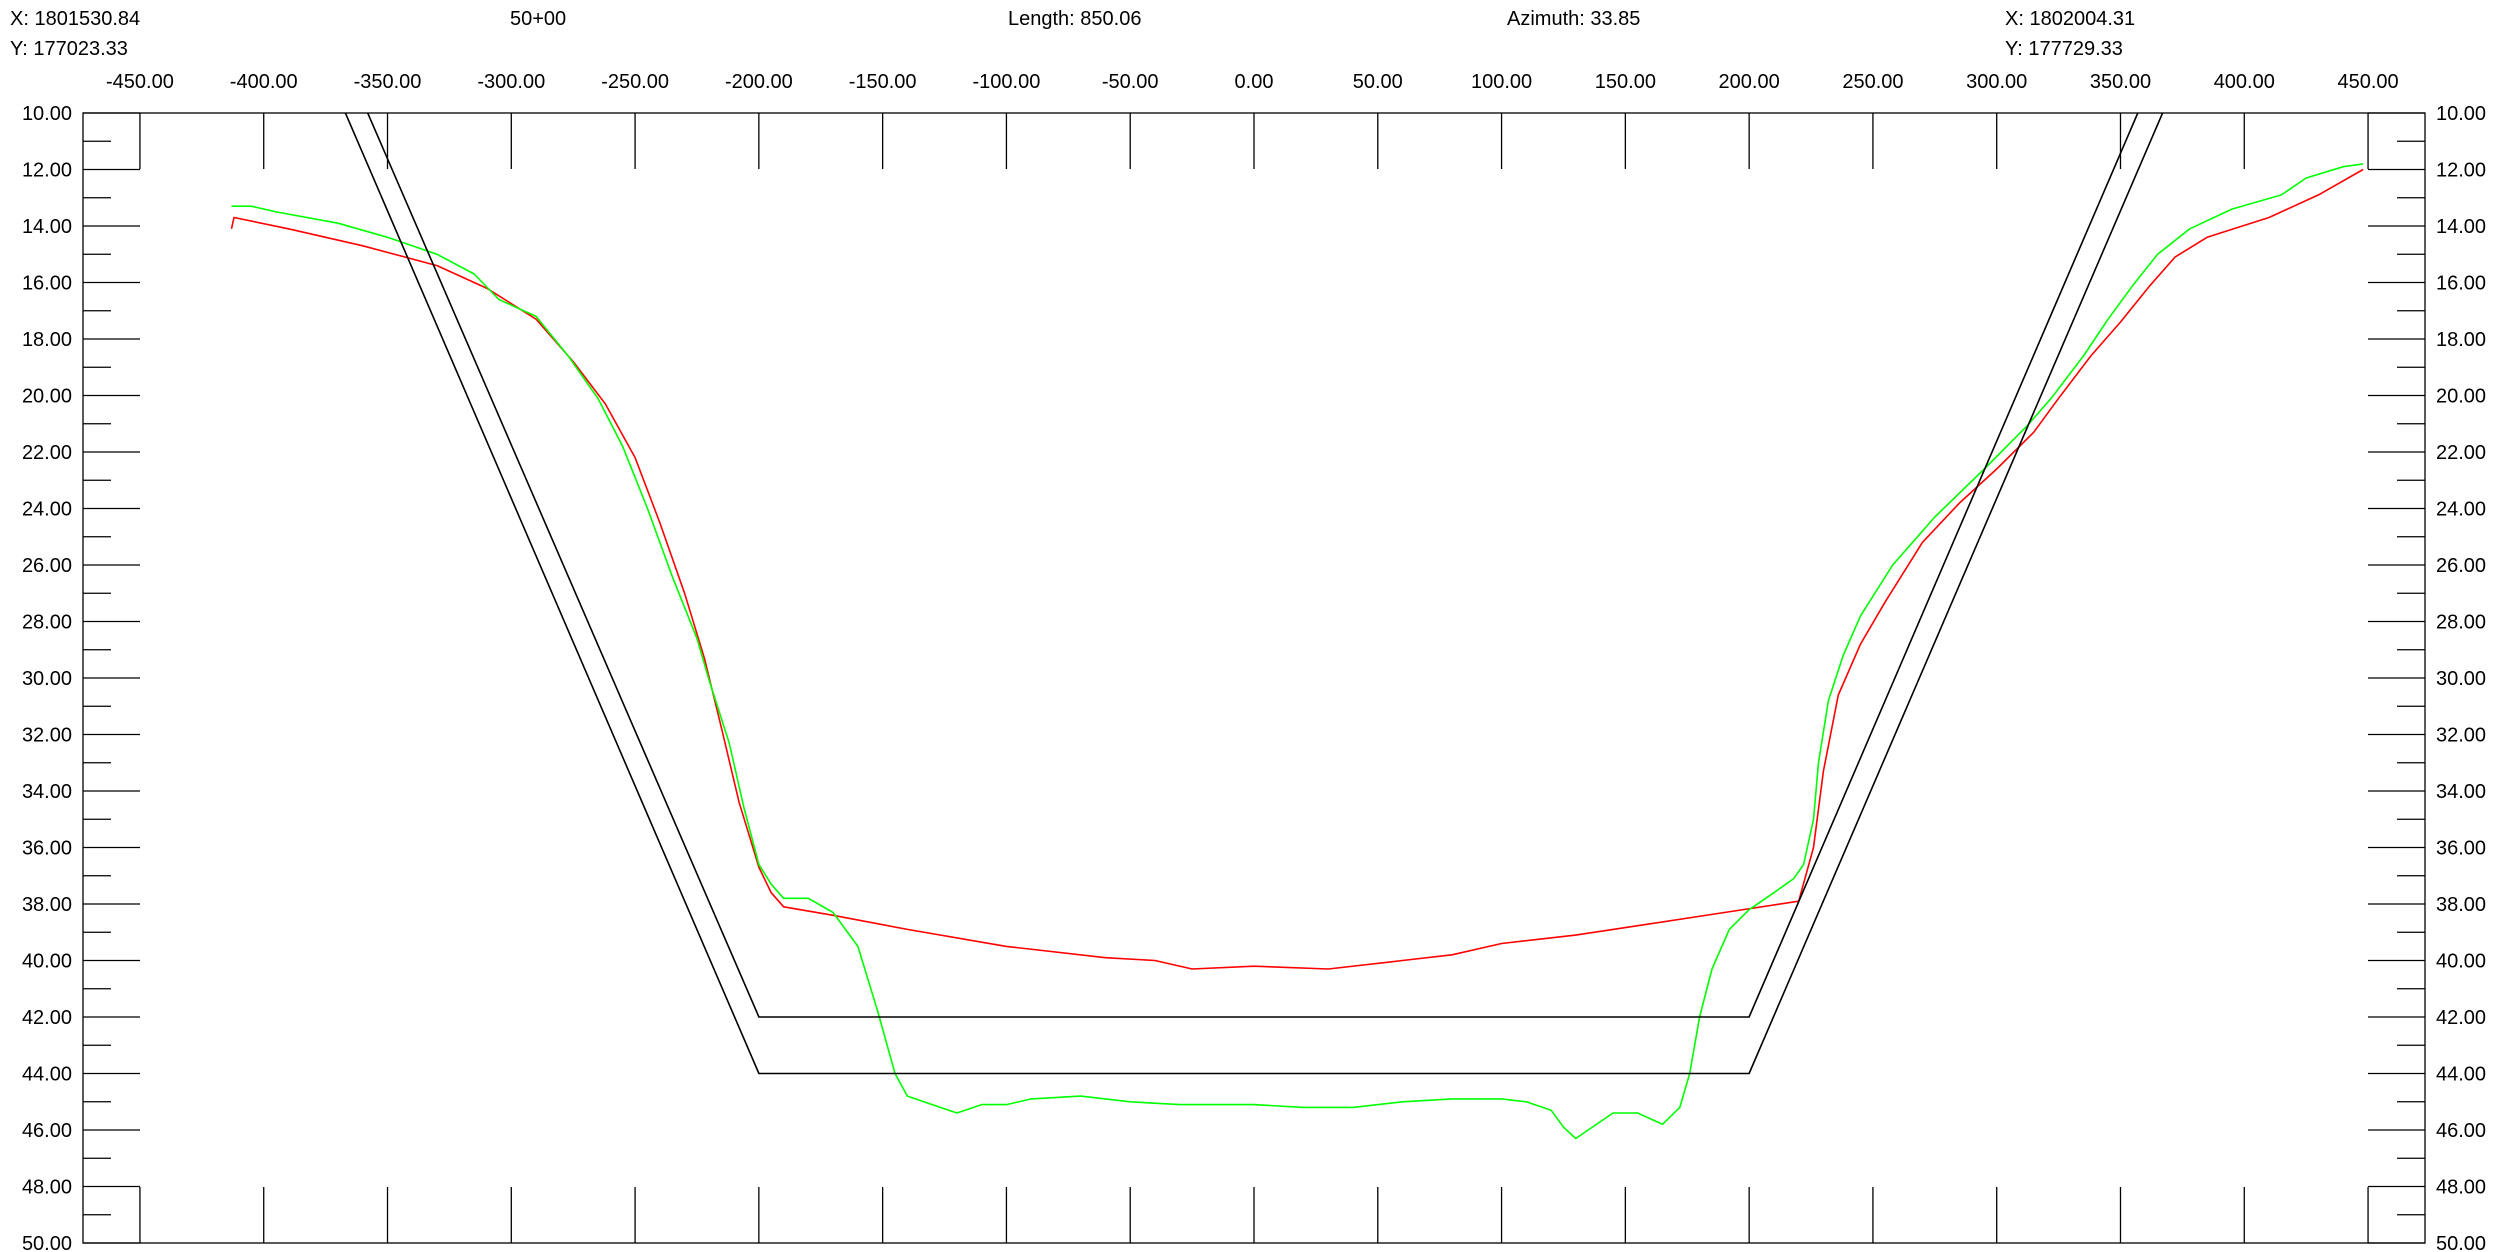 Image resolution: width=2505 pixels, height=1252 pixels. I want to click on y-tick-label-right: 20.00, so click(2461, 397).